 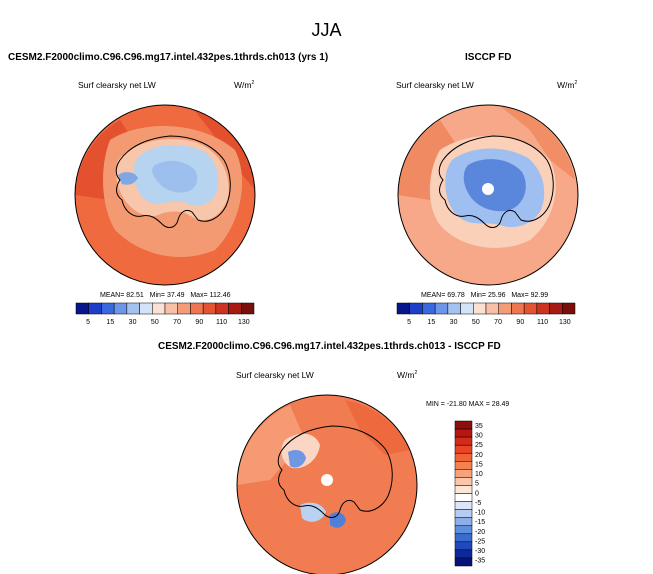 What do you see at coordinates (520, 322) in the screenshot?
I see `colorbar-obs-tick-label: 90` at bounding box center [520, 322].